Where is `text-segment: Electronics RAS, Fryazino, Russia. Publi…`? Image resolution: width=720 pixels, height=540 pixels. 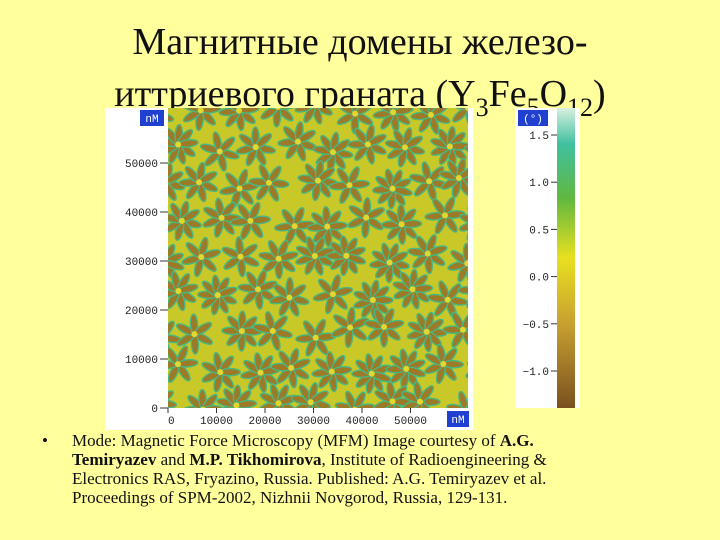
text-segment: Electronics RAS, Fryazino, Russia. Publi… is located at coordinates (309, 478).